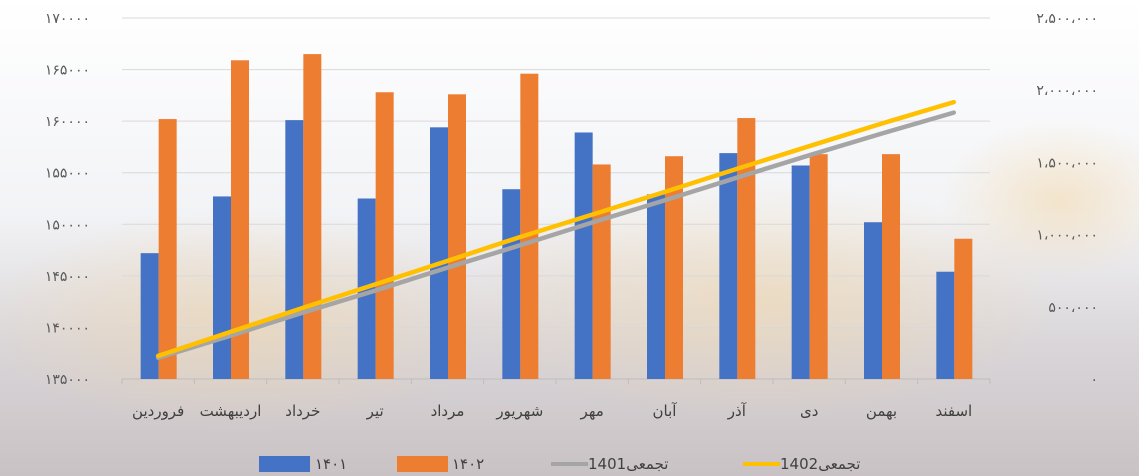 The width and height of the screenshot is (1139, 476). Describe the element at coordinates (1073, 308) in the screenshot. I see `right-tick-label: ۵۰۰،۰۰۰` at that location.